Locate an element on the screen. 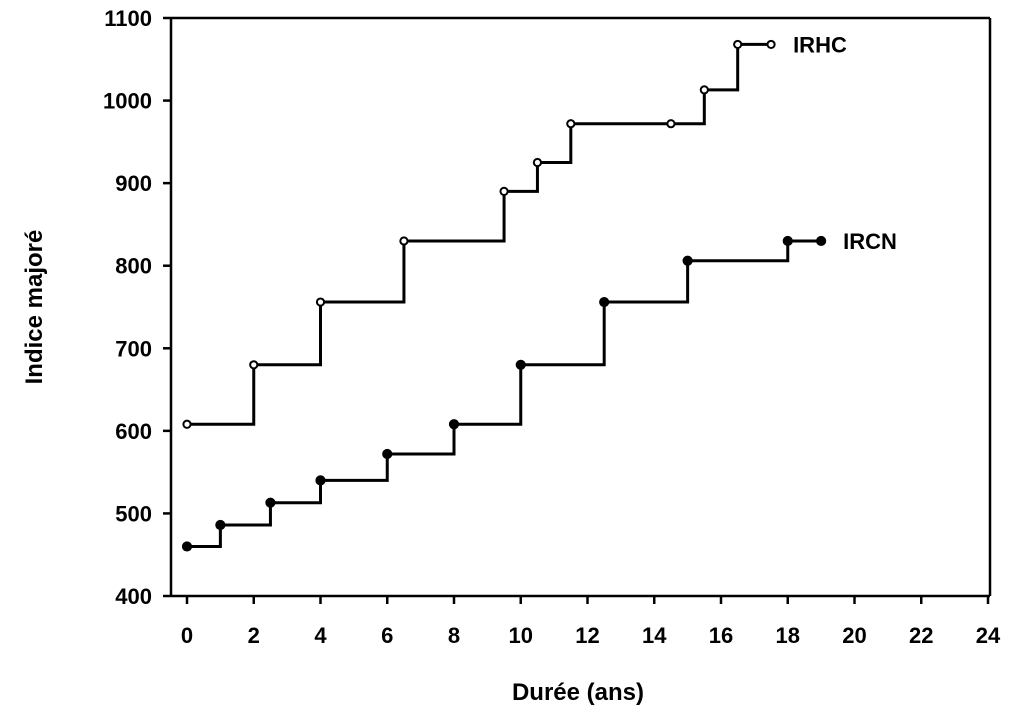  x-tick-label: 18 is located at coordinates (788, 635).